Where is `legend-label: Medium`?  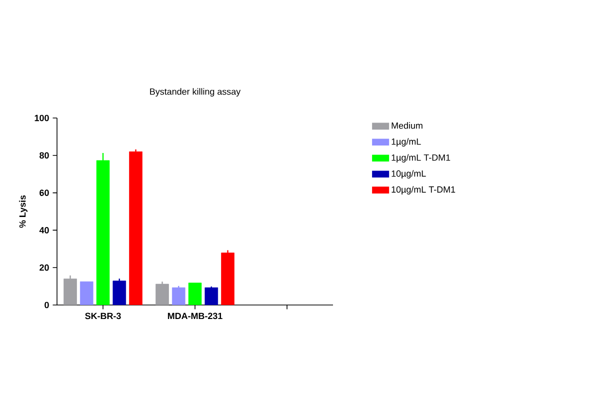 legend-label: Medium is located at coordinates (407, 125).